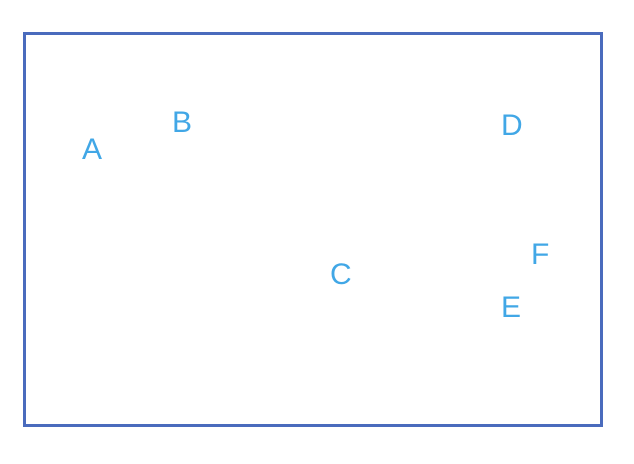  Describe the element at coordinates (511, 307) in the screenshot. I see `point-label-e: E` at that location.